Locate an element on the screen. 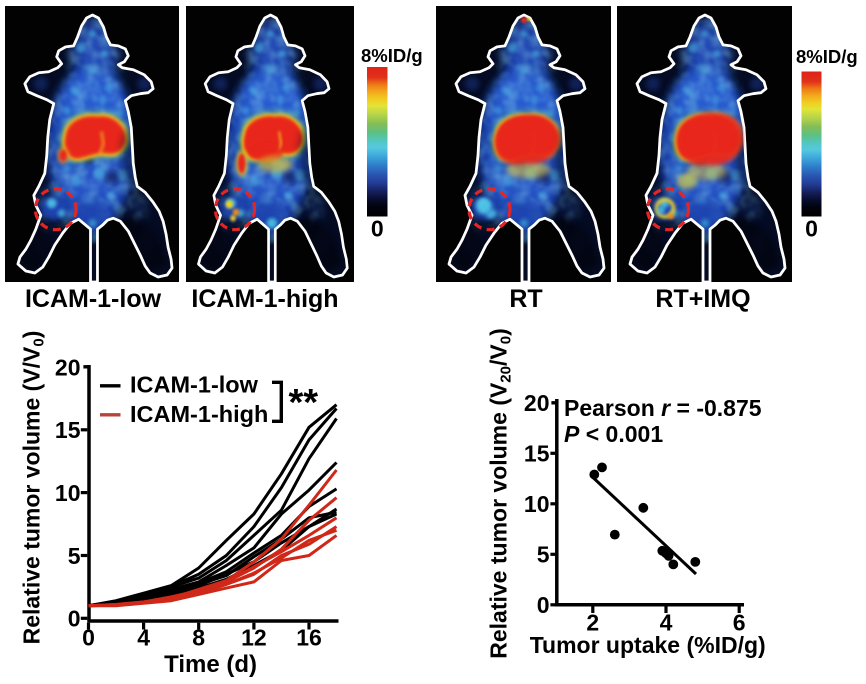  svg-text: Time (d) is located at coordinates (210, 664).